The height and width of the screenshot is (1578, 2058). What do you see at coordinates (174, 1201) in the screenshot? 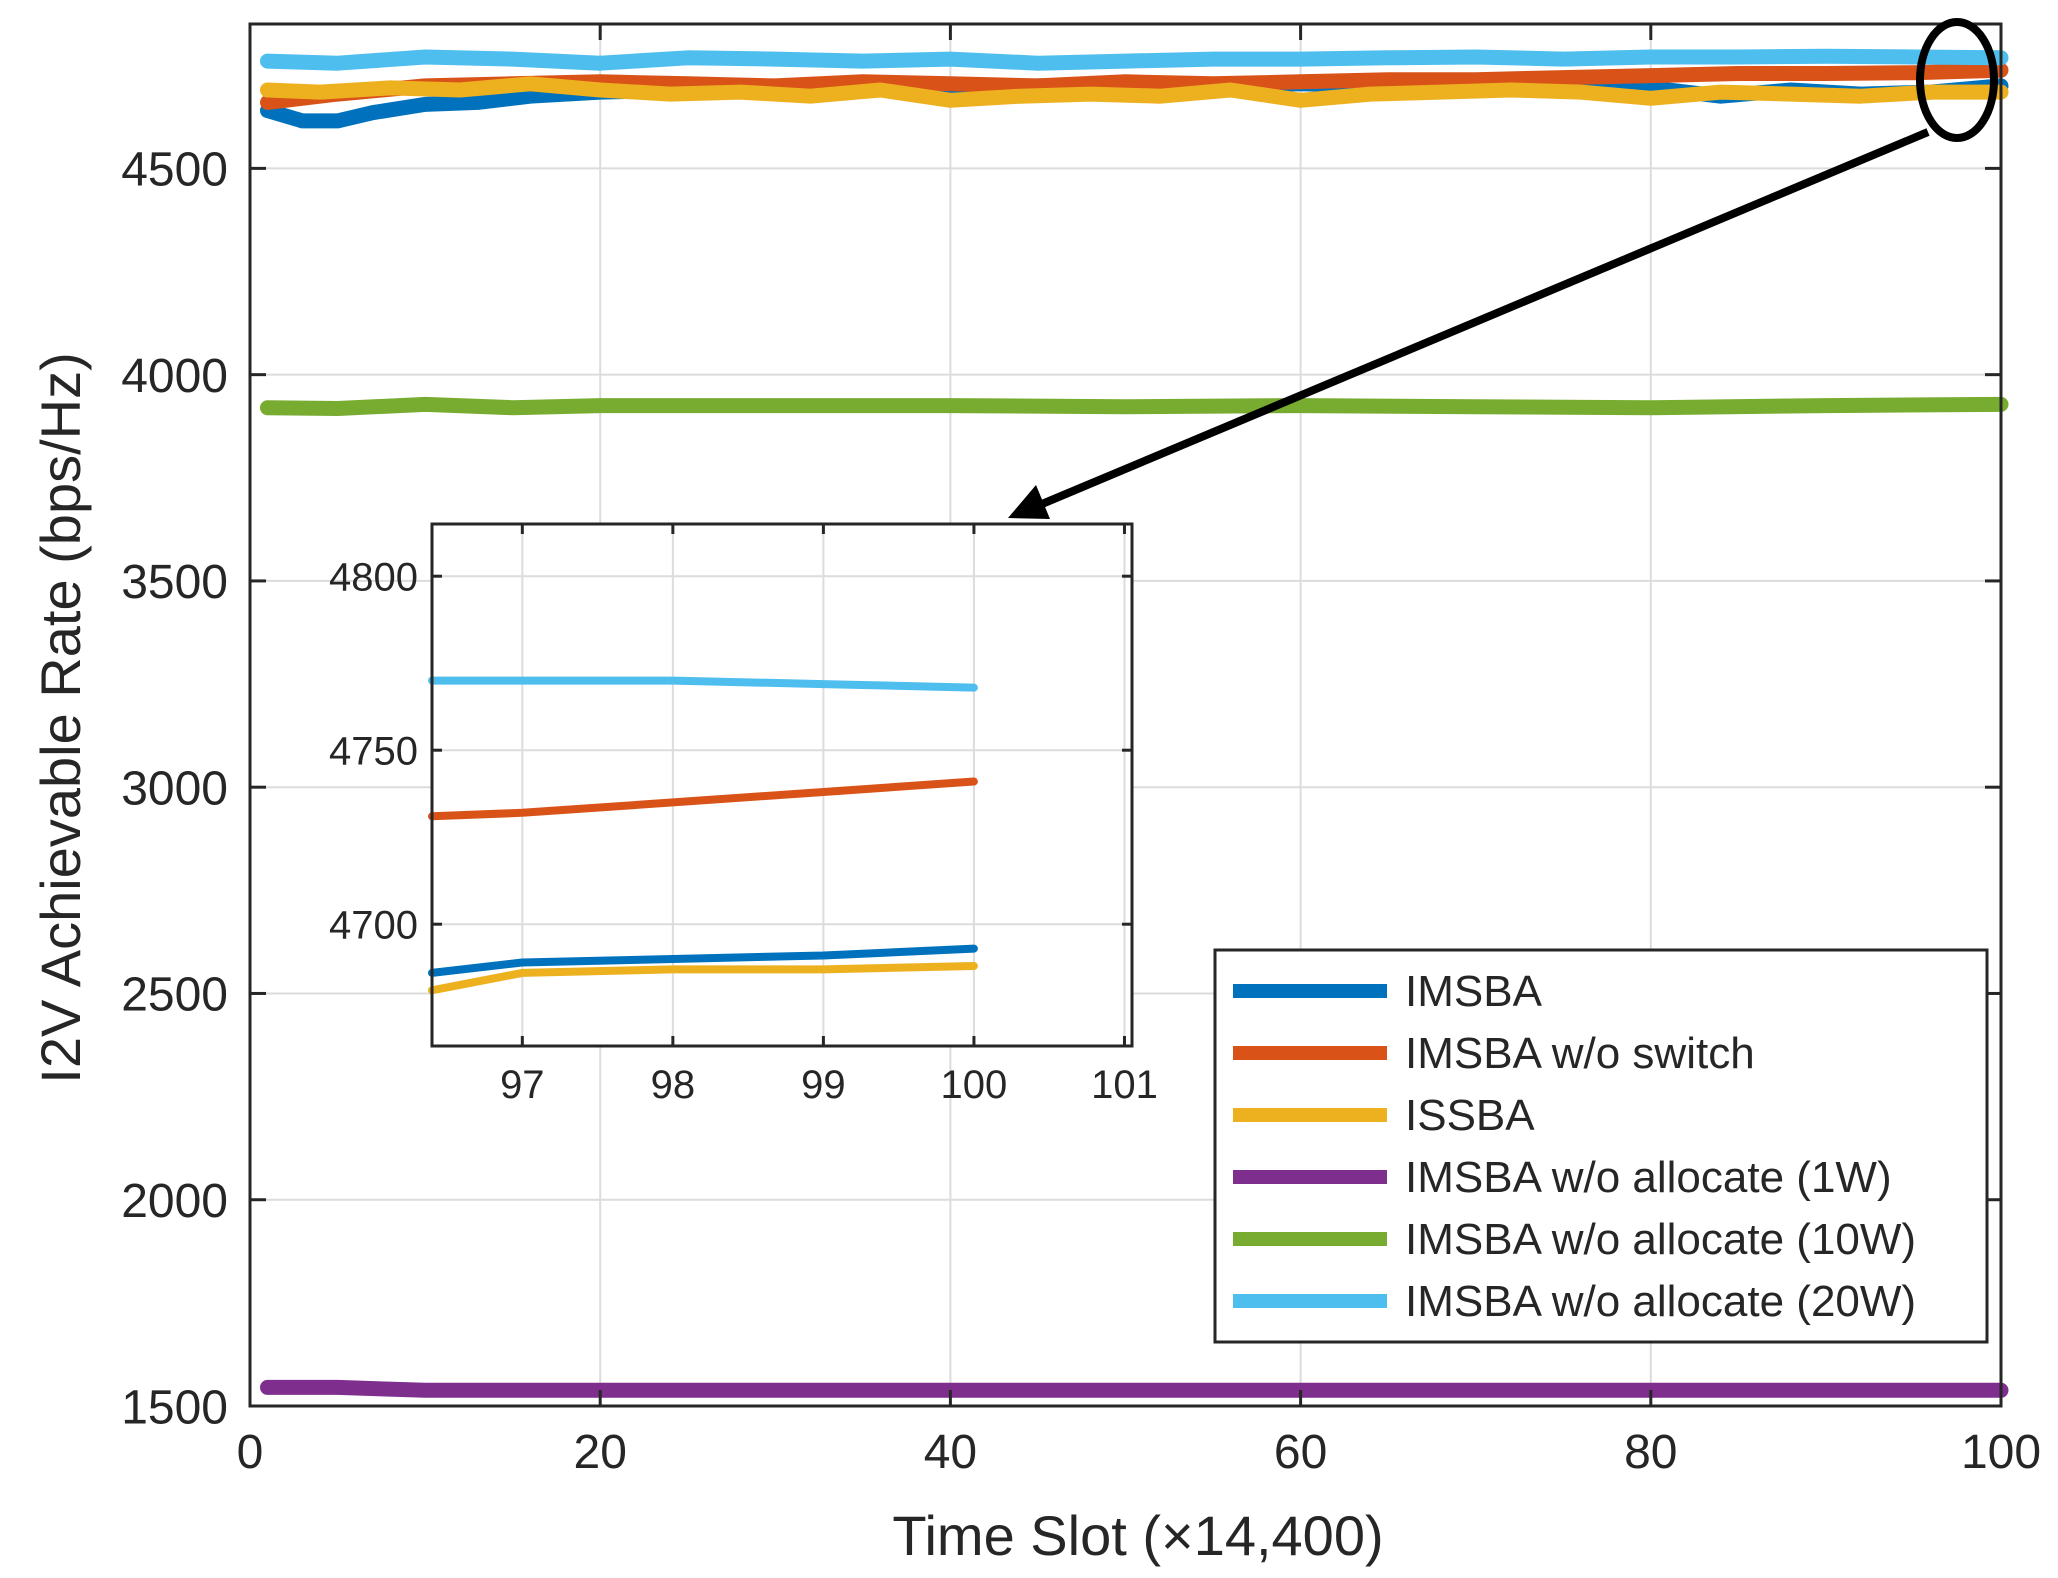
I see `main-y-tick-label: 2000` at bounding box center [174, 1201].